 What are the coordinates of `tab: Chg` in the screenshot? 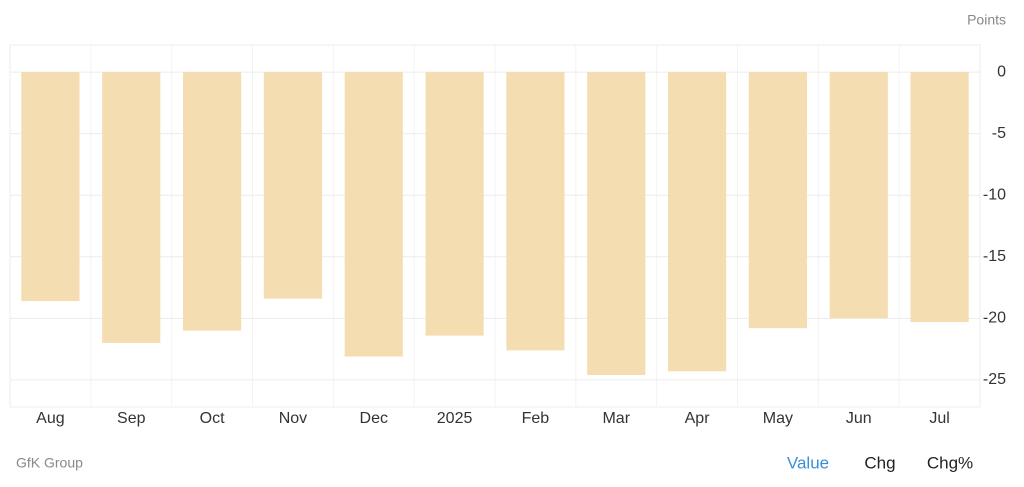 It's located at (879, 462).